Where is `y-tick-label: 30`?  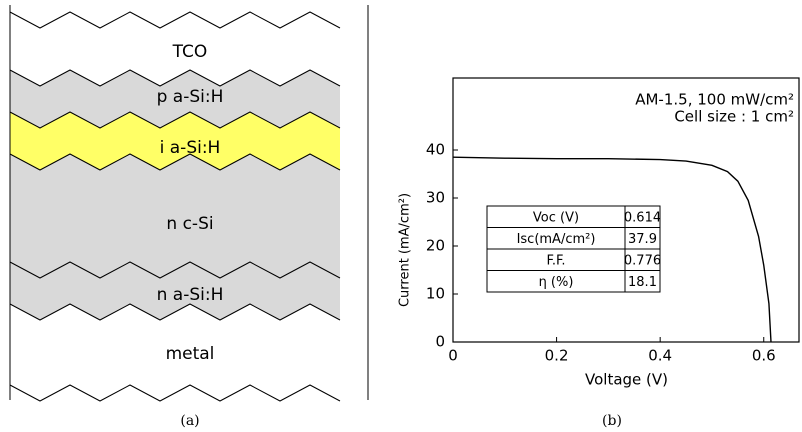
y-tick-label: 30 is located at coordinates (435, 198).